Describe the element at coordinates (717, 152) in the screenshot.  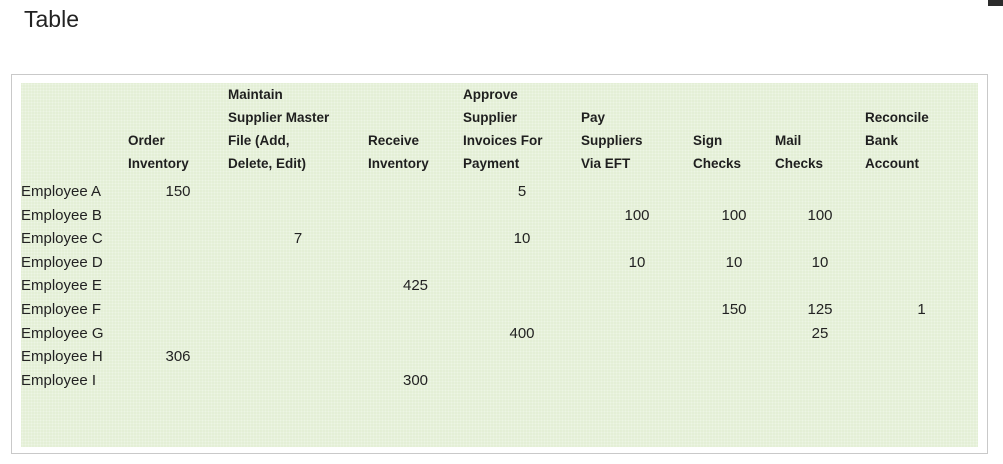
I see `header-cell-sign-checks: Sign Checks` at that location.